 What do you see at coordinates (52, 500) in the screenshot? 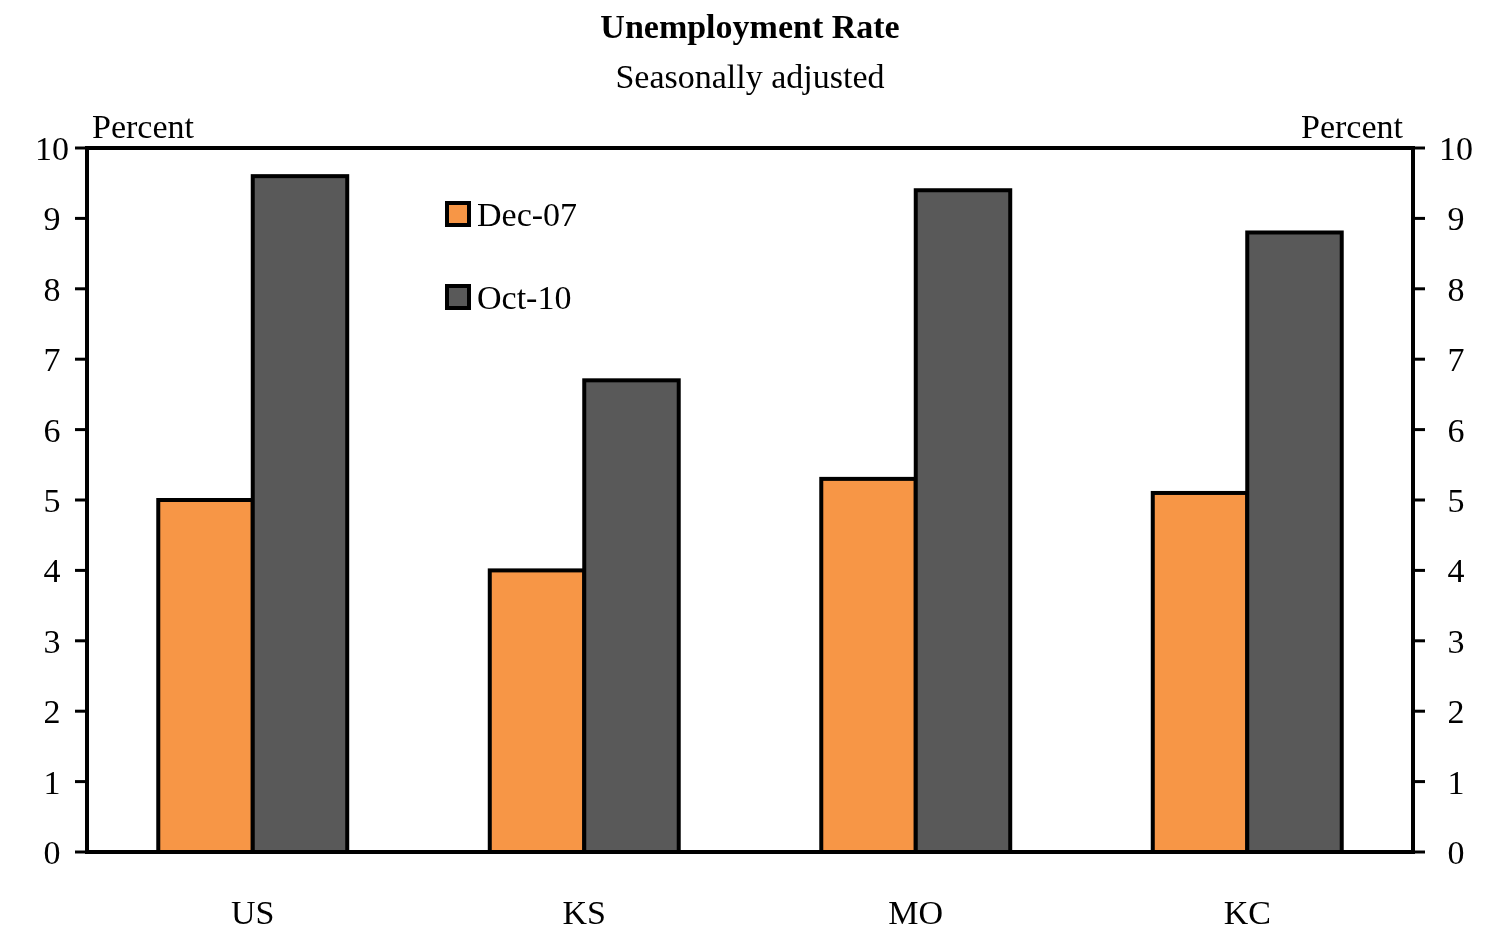
I see `y-tick-label: 5` at bounding box center [52, 500].